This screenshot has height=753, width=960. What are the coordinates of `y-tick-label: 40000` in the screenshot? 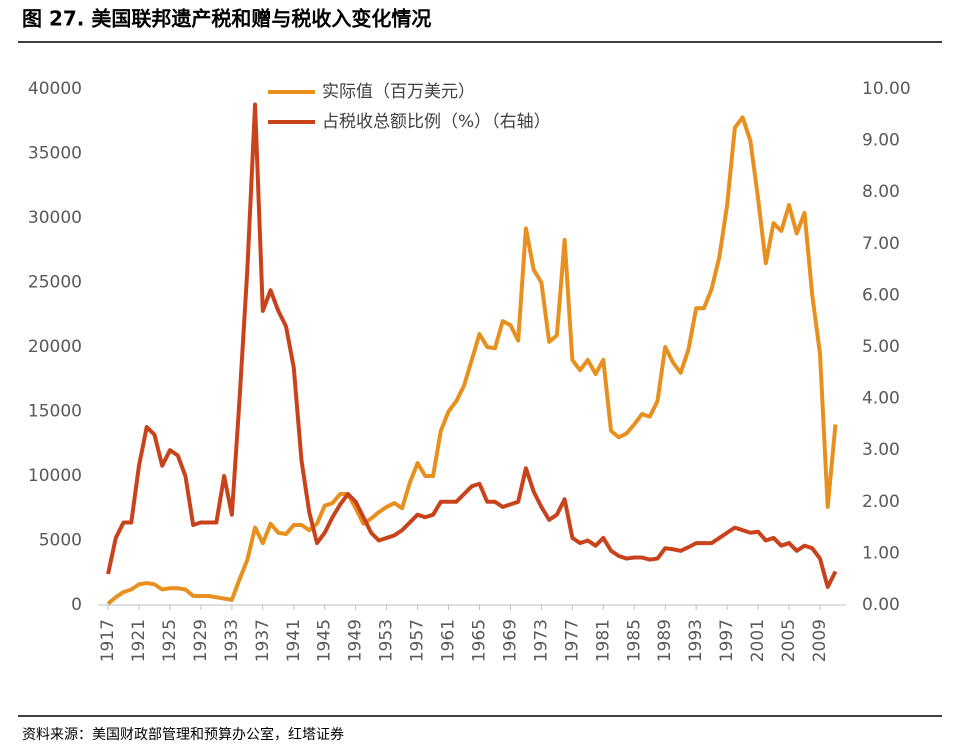 It's located at (55, 89).